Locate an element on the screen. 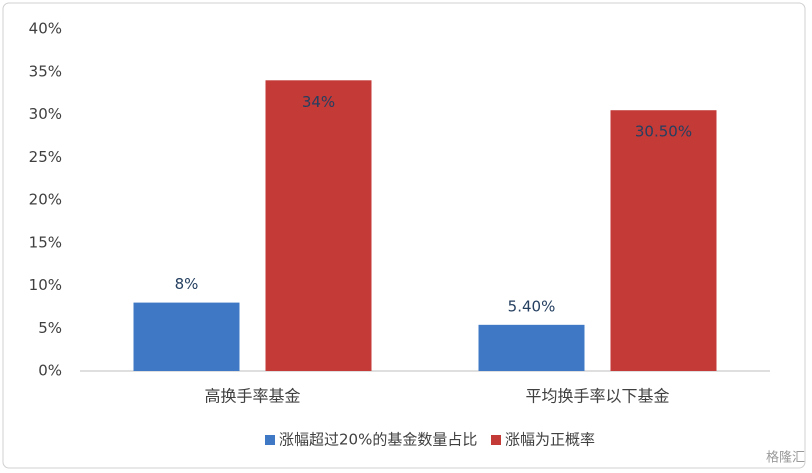 This screenshot has height=473, width=812. value-label: 8% is located at coordinates (187, 284).